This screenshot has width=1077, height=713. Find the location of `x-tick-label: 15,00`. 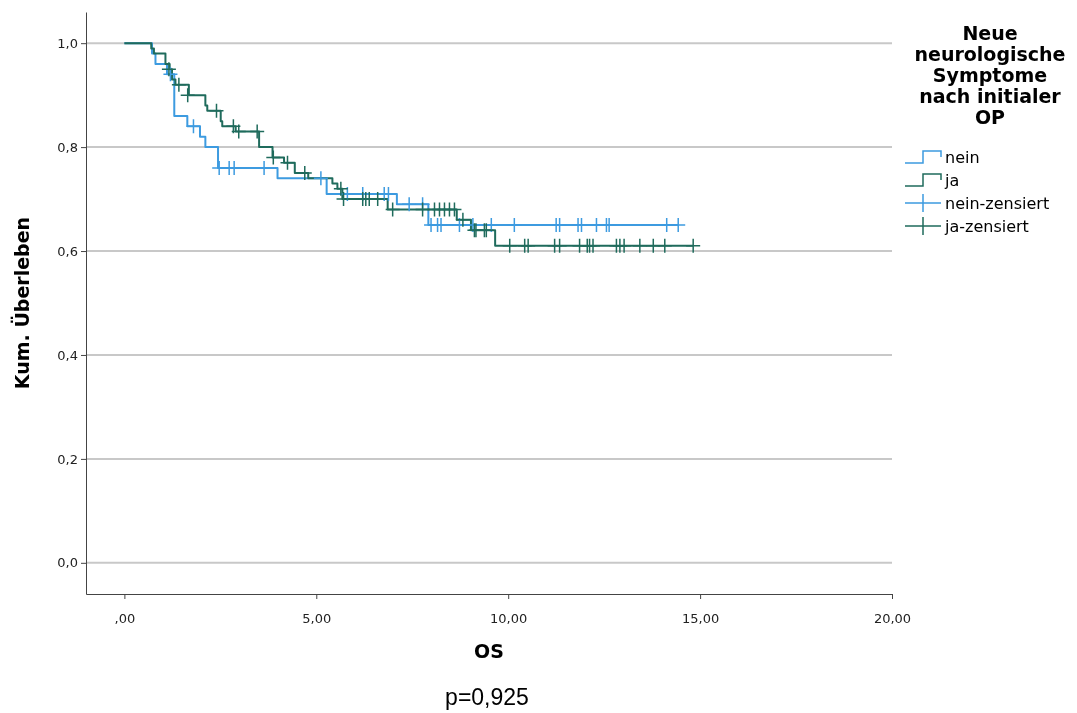

x-tick-label: 15,00 is located at coordinates (700, 618).